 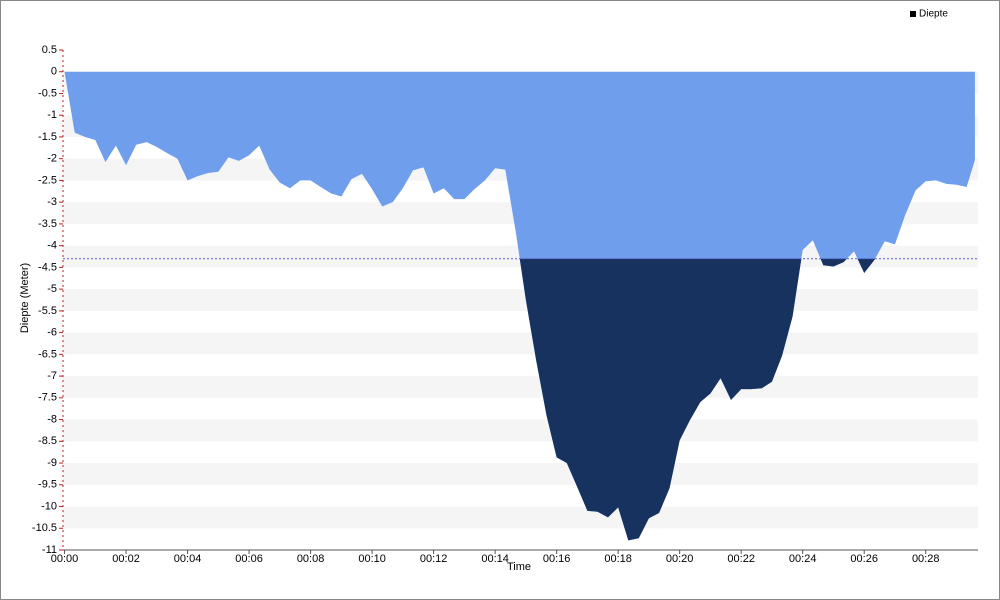 What do you see at coordinates (618, 559) in the screenshot?
I see `x-tick-label: 00:18` at bounding box center [618, 559].